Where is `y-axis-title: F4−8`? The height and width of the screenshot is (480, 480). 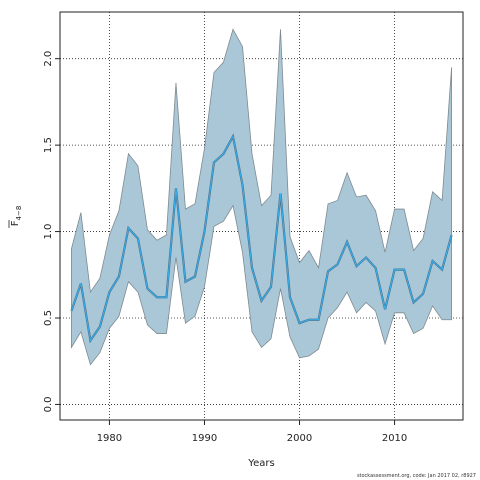
y-axis-title: F4−8 is located at coordinates (15, 217).